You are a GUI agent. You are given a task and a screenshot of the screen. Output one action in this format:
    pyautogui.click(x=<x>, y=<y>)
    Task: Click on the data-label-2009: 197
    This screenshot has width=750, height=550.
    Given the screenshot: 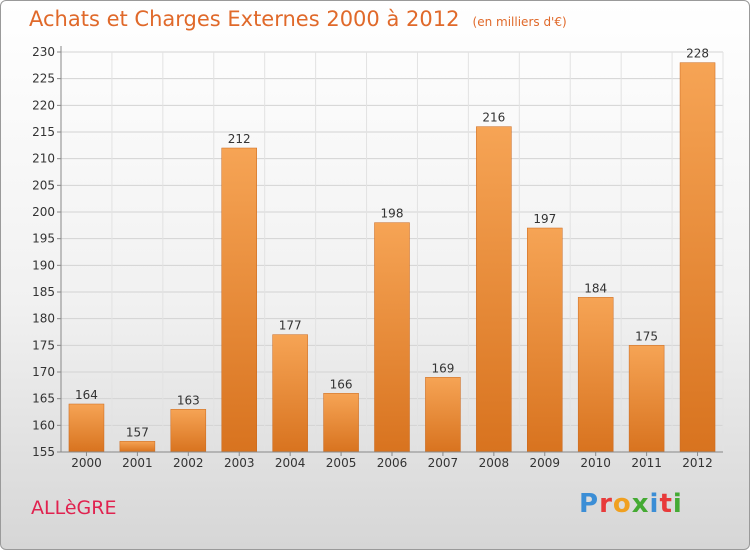 What is the action you would take?
    pyautogui.click(x=544, y=219)
    